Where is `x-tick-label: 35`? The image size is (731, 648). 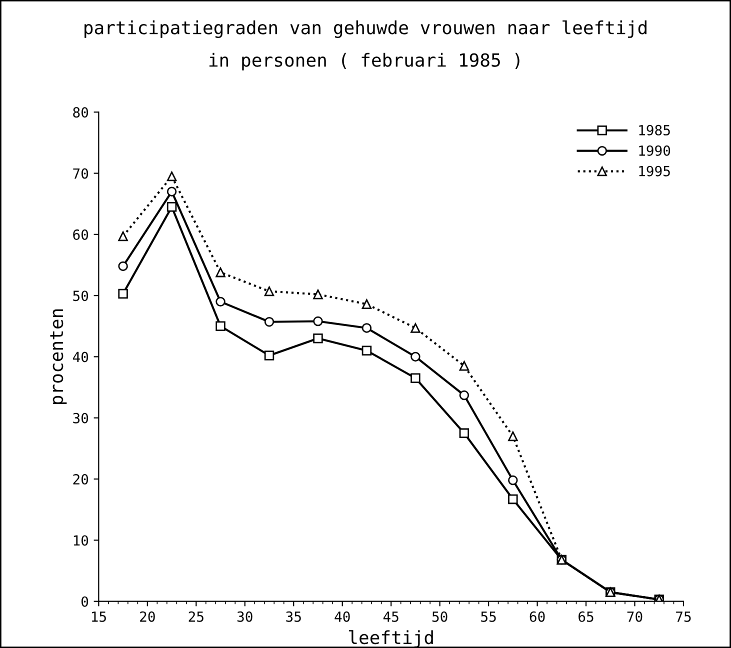
x-tick-label: 35 is located at coordinates (293, 616).